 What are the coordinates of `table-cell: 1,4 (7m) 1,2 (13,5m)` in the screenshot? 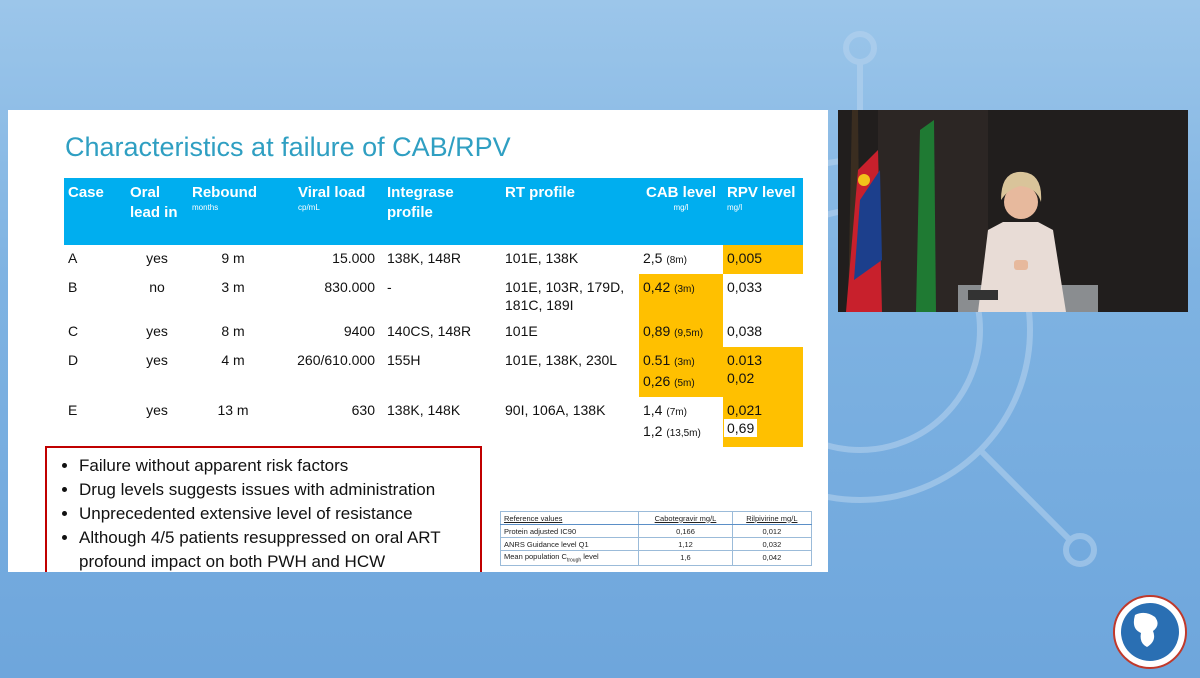 It's located at (681, 422).